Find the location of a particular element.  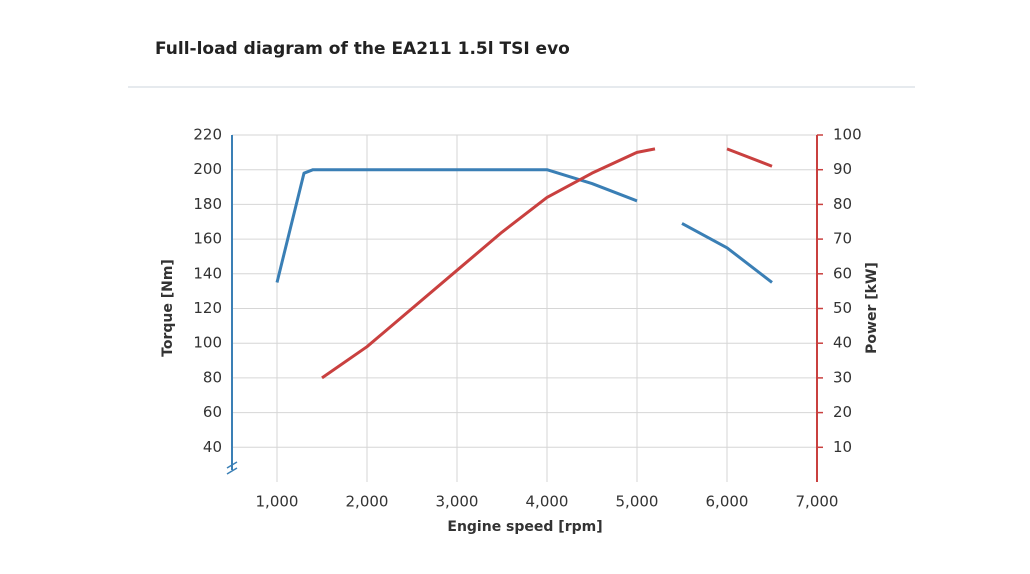

x-tick-label: 2,000 is located at coordinates (367, 502).